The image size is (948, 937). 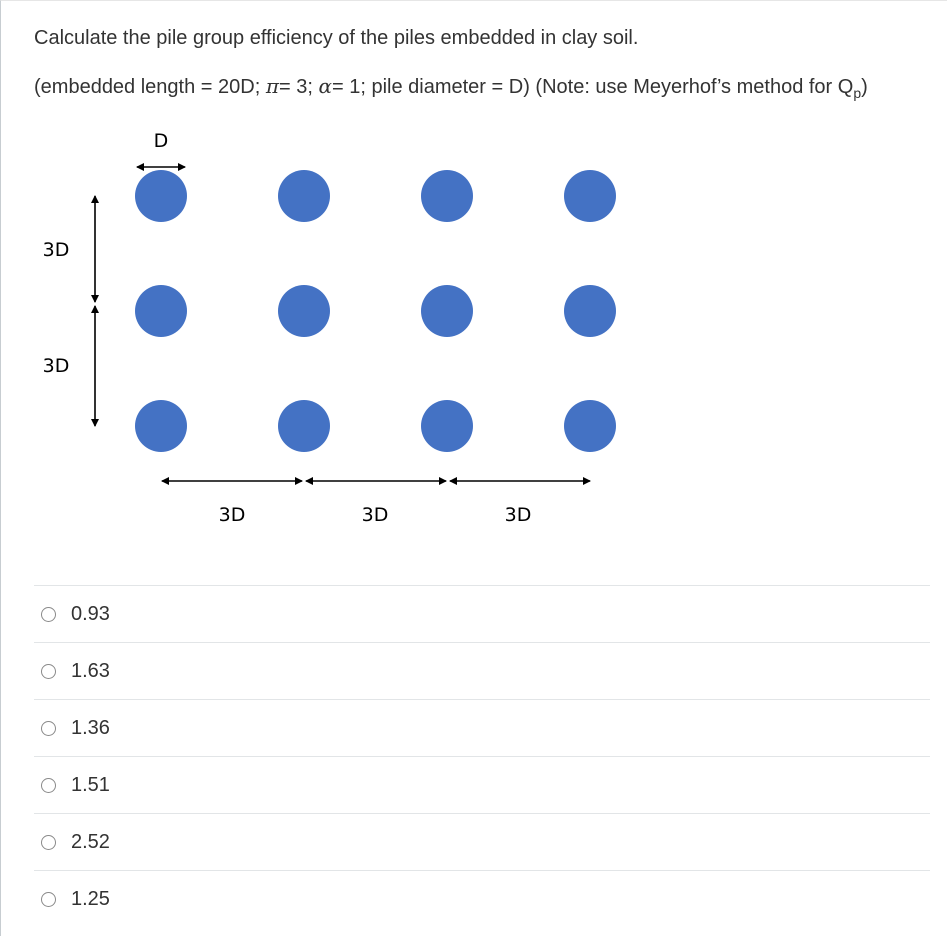 I want to click on answer-option-label: 1.63, so click(x=90, y=670).